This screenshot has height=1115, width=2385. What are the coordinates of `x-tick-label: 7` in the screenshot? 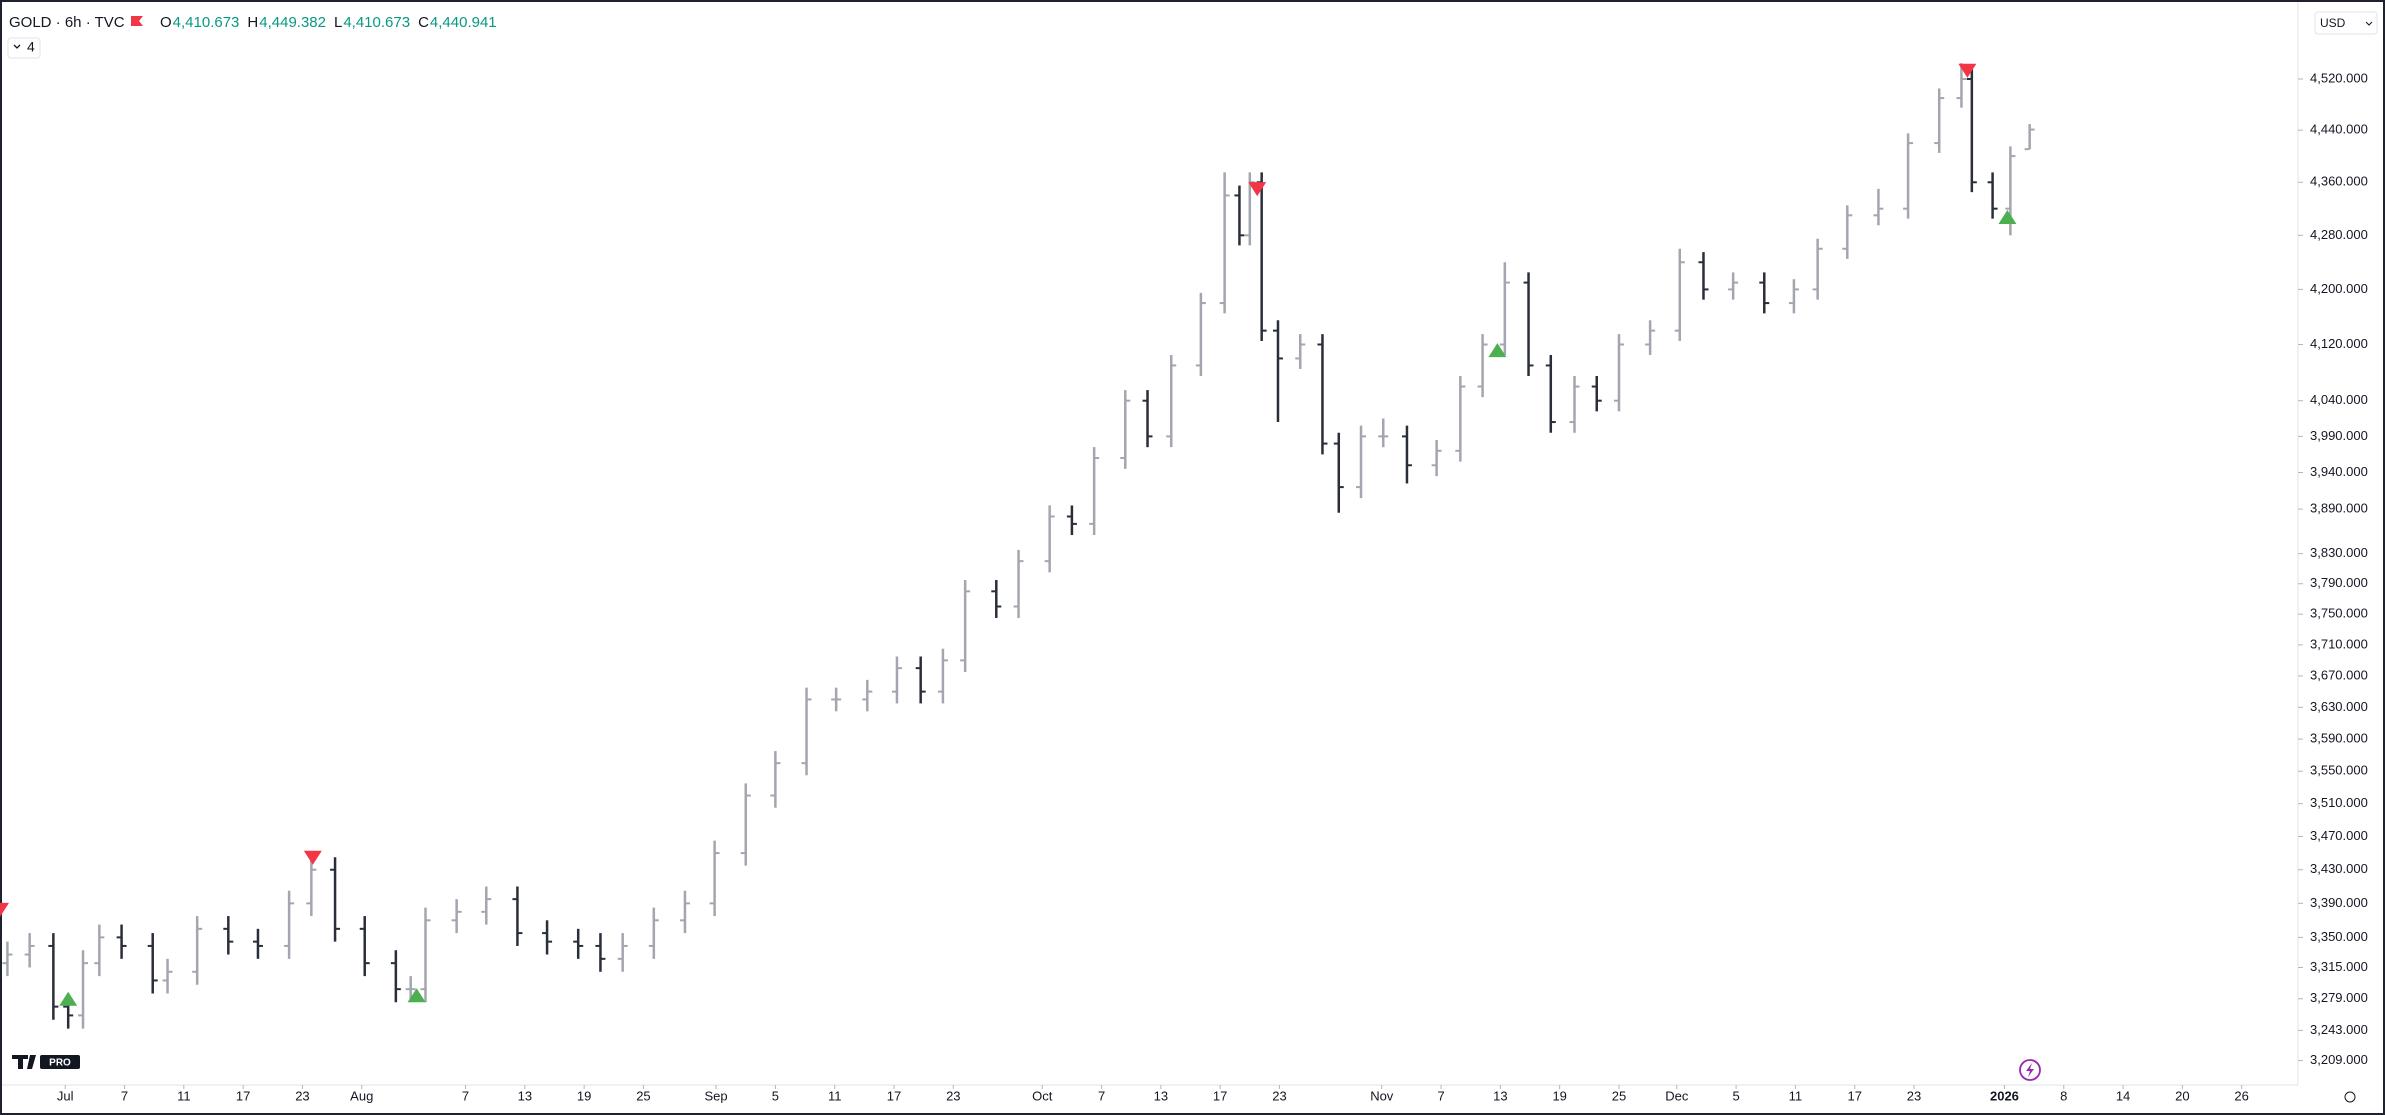 It's located at (1101, 1095).